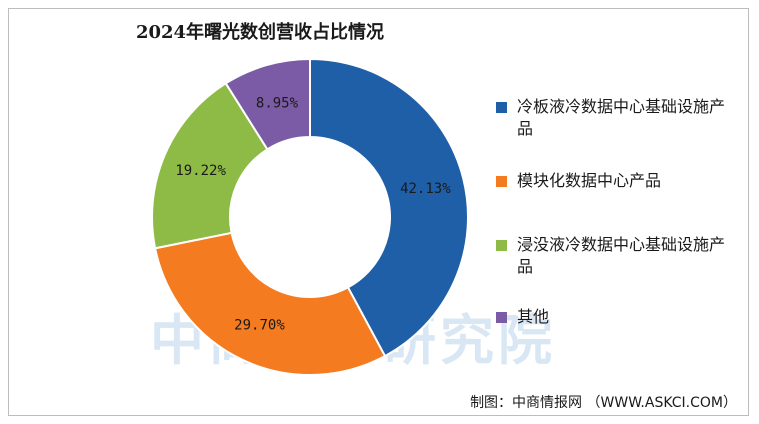 Image resolution: width=759 pixels, height=424 pixels. What do you see at coordinates (616, 317) in the screenshot?
I see `legend-item-other: 其他` at bounding box center [616, 317].